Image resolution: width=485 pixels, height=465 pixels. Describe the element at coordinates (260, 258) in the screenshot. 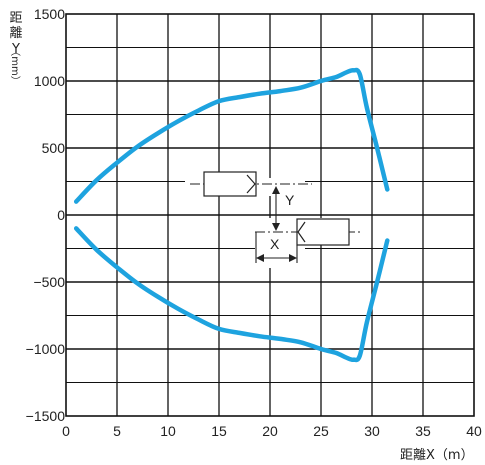

I see `x-arrow-left-icon` at that location.